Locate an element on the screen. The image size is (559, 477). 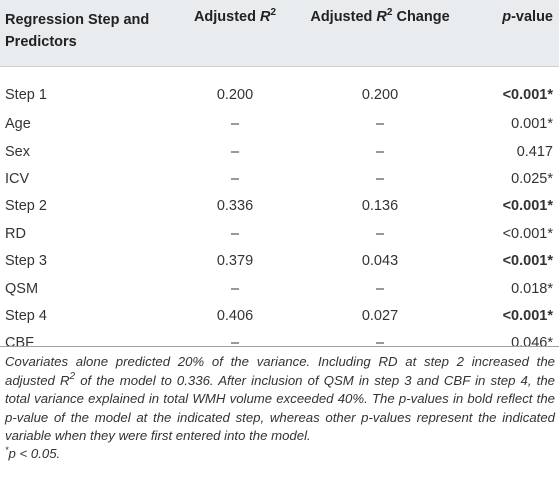
cell-adjusted-r2: 0.406 is located at coordinates (235, 315).